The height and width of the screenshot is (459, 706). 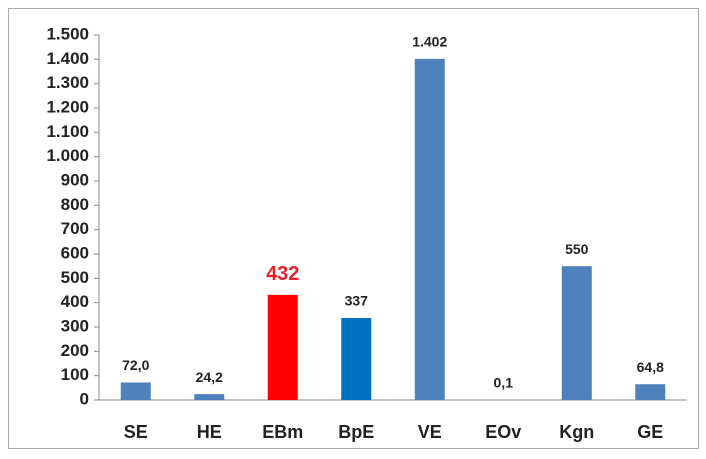 What do you see at coordinates (650, 367) in the screenshot?
I see `value-label: 64,8` at bounding box center [650, 367].